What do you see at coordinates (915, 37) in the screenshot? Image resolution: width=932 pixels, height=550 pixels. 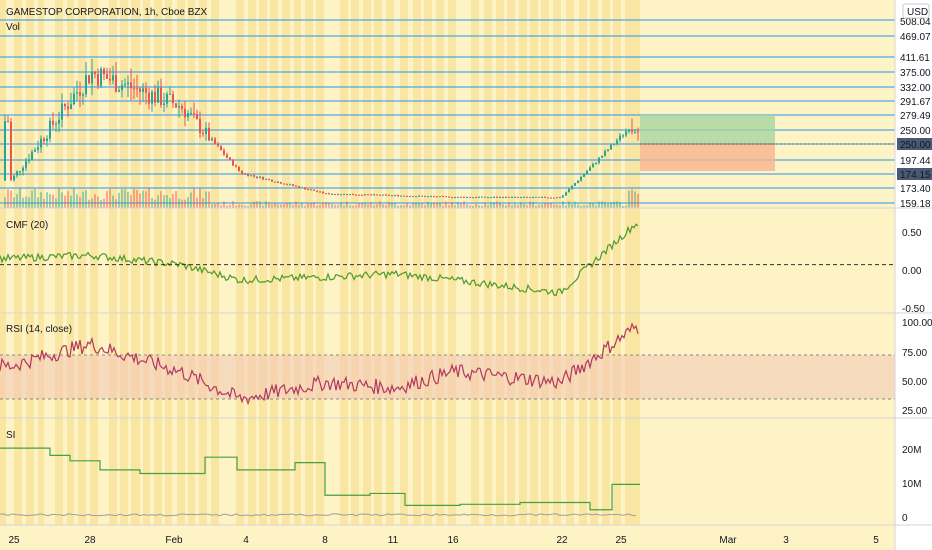 I see `price-tick-label: 469.07` at bounding box center [915, 37].